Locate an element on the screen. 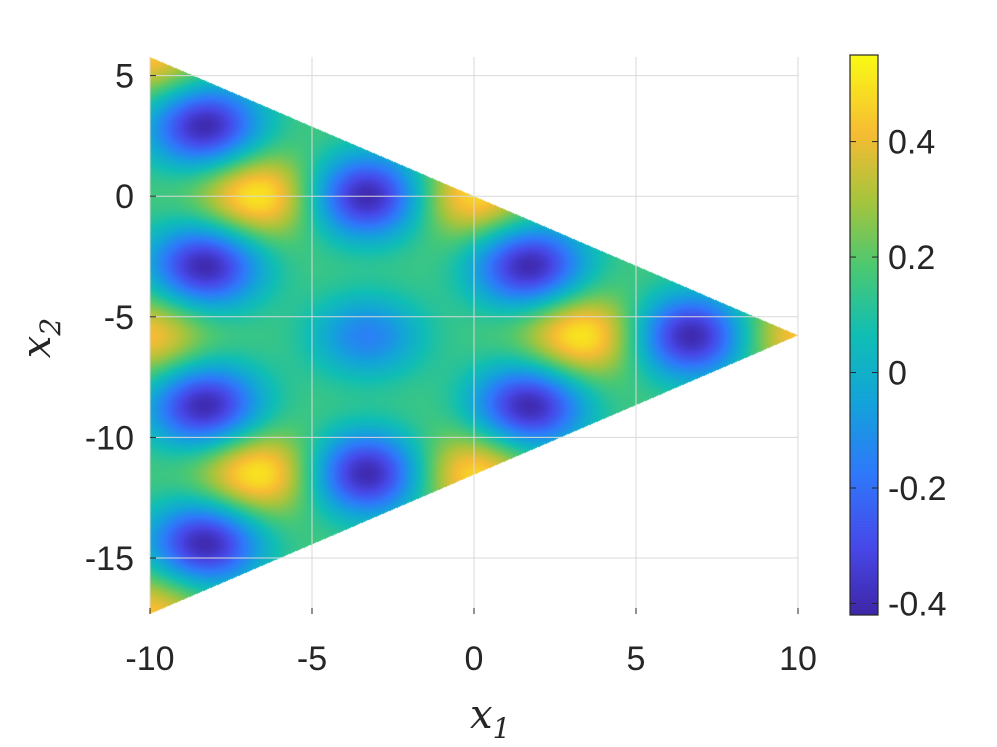 The image size is (997, 747). colorbar-ticks: 0.4 0.2 0 -0.2 -0.4 is located at coordinates (898, 373).